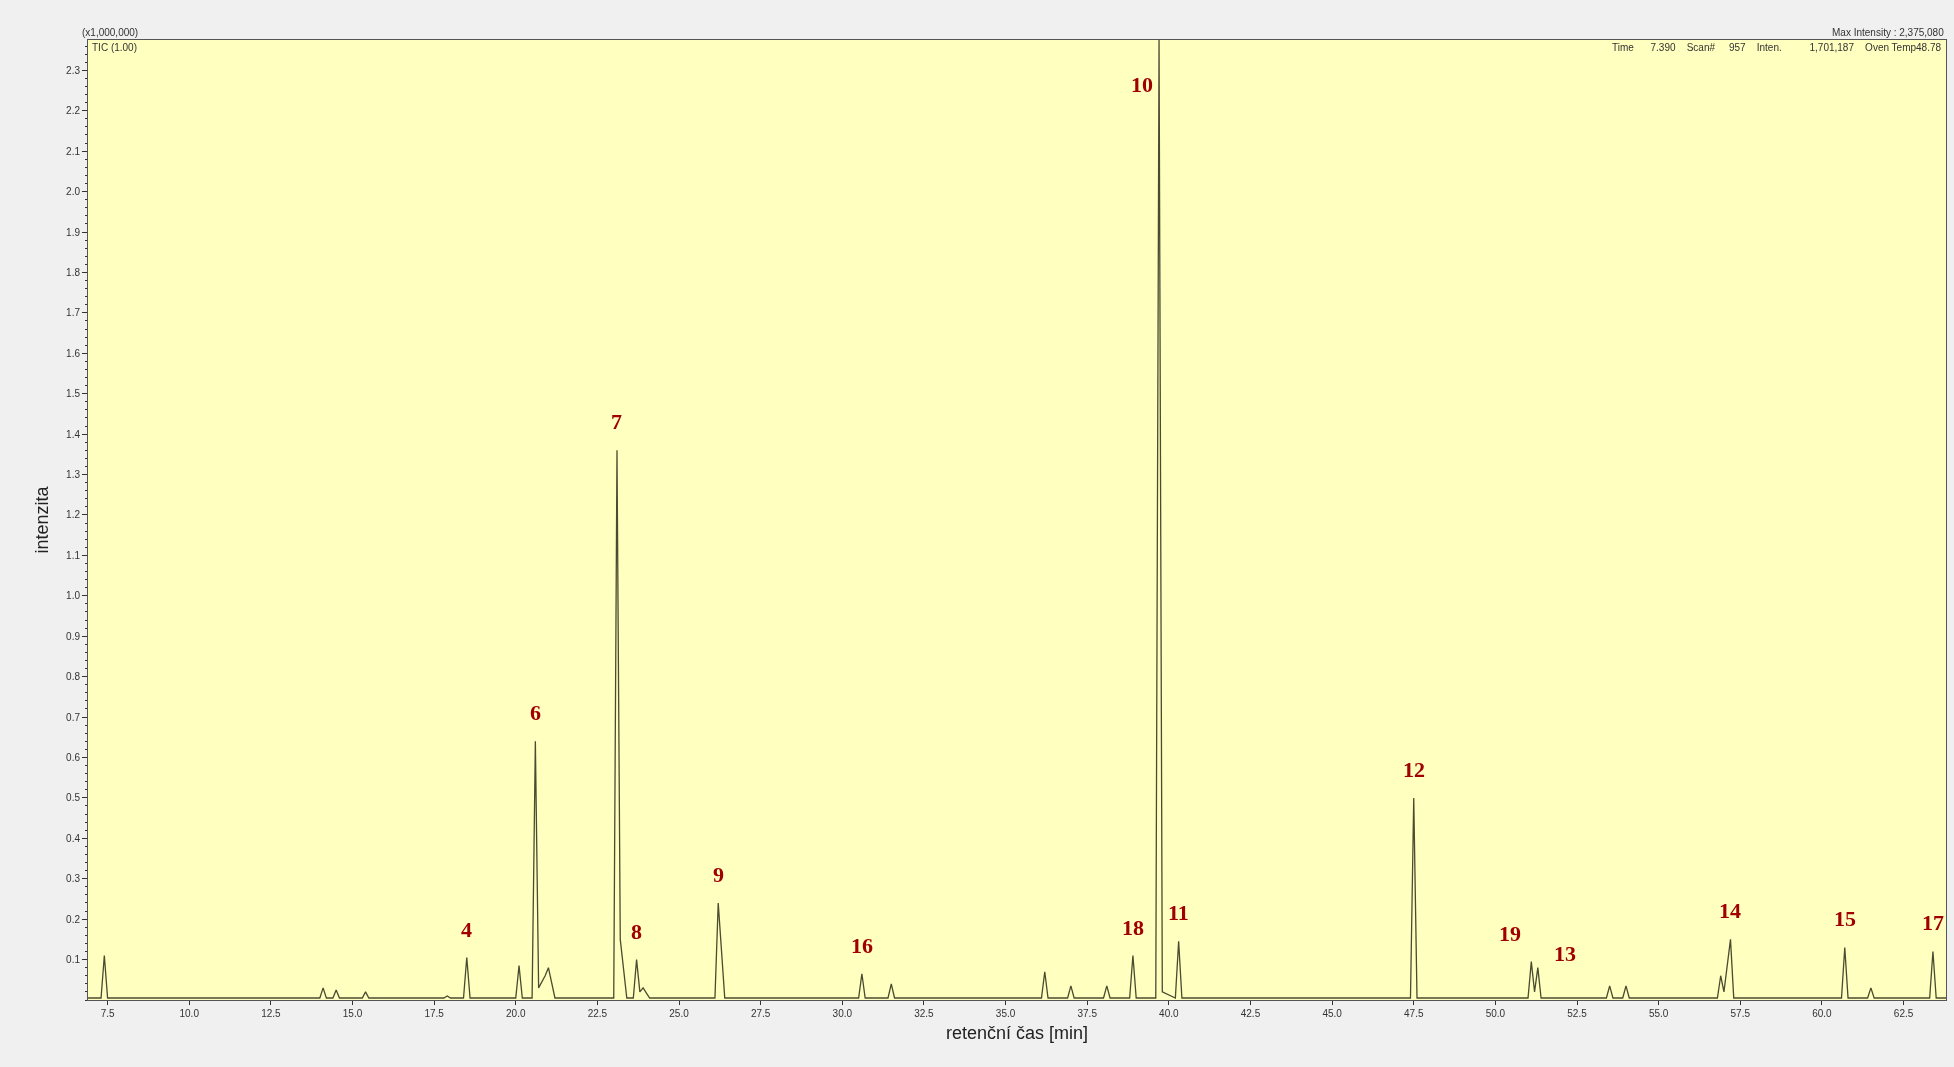 This screenshot has height=1067, width=1954. What do you see at coordinates (73, 434) in the screenshot?
I see `y-tick-label: 1.4` at bounding box center [73, 434].